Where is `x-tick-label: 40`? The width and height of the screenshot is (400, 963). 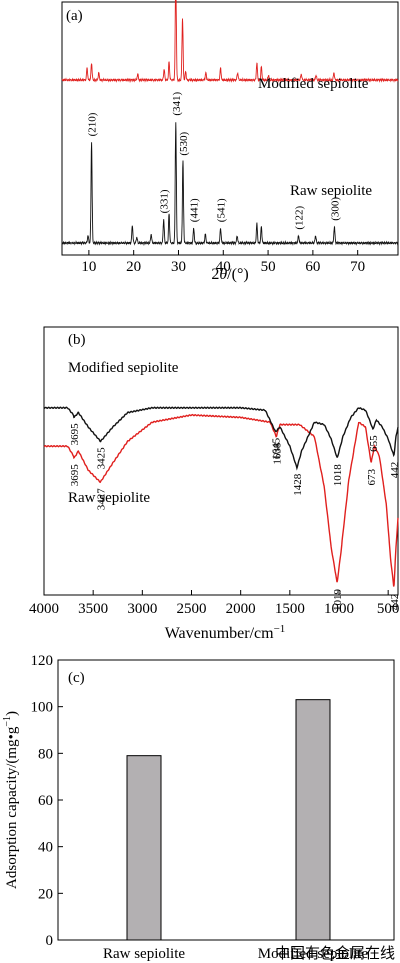
x-tick-label: 40 is located at coordinates (223, 267).